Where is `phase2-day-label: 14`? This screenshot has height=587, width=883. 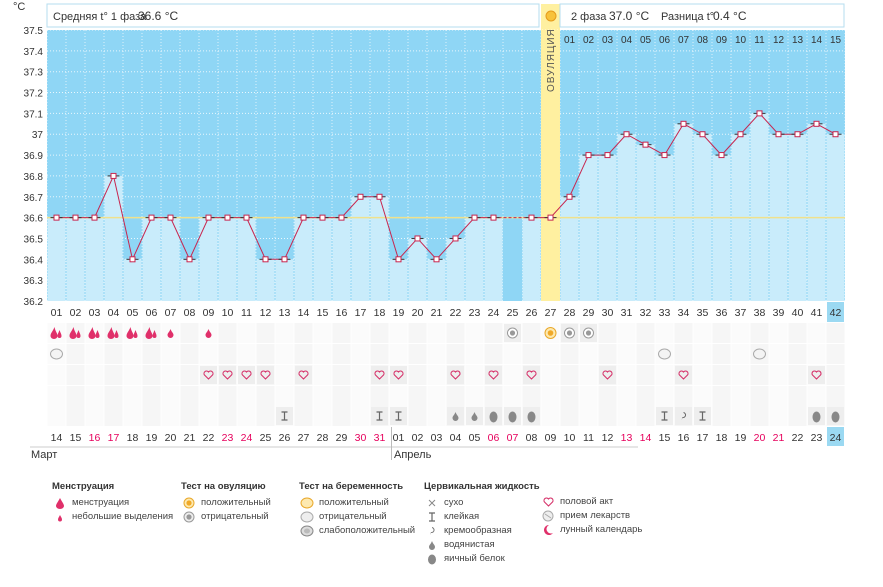 phase2-day-label: 14 is located at coordinates (817, 40).